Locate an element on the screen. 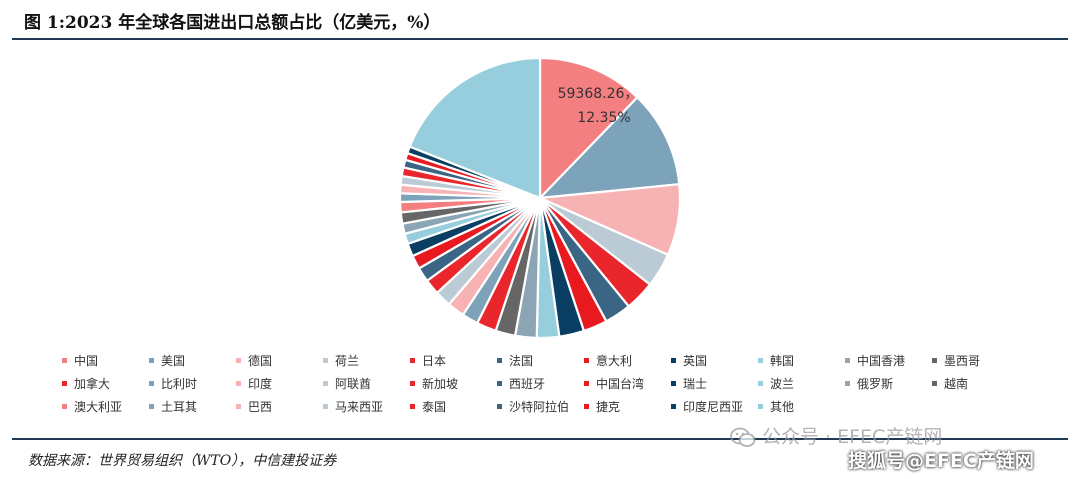  legend-label: 加拿大 is located at coordinates (92, 383).